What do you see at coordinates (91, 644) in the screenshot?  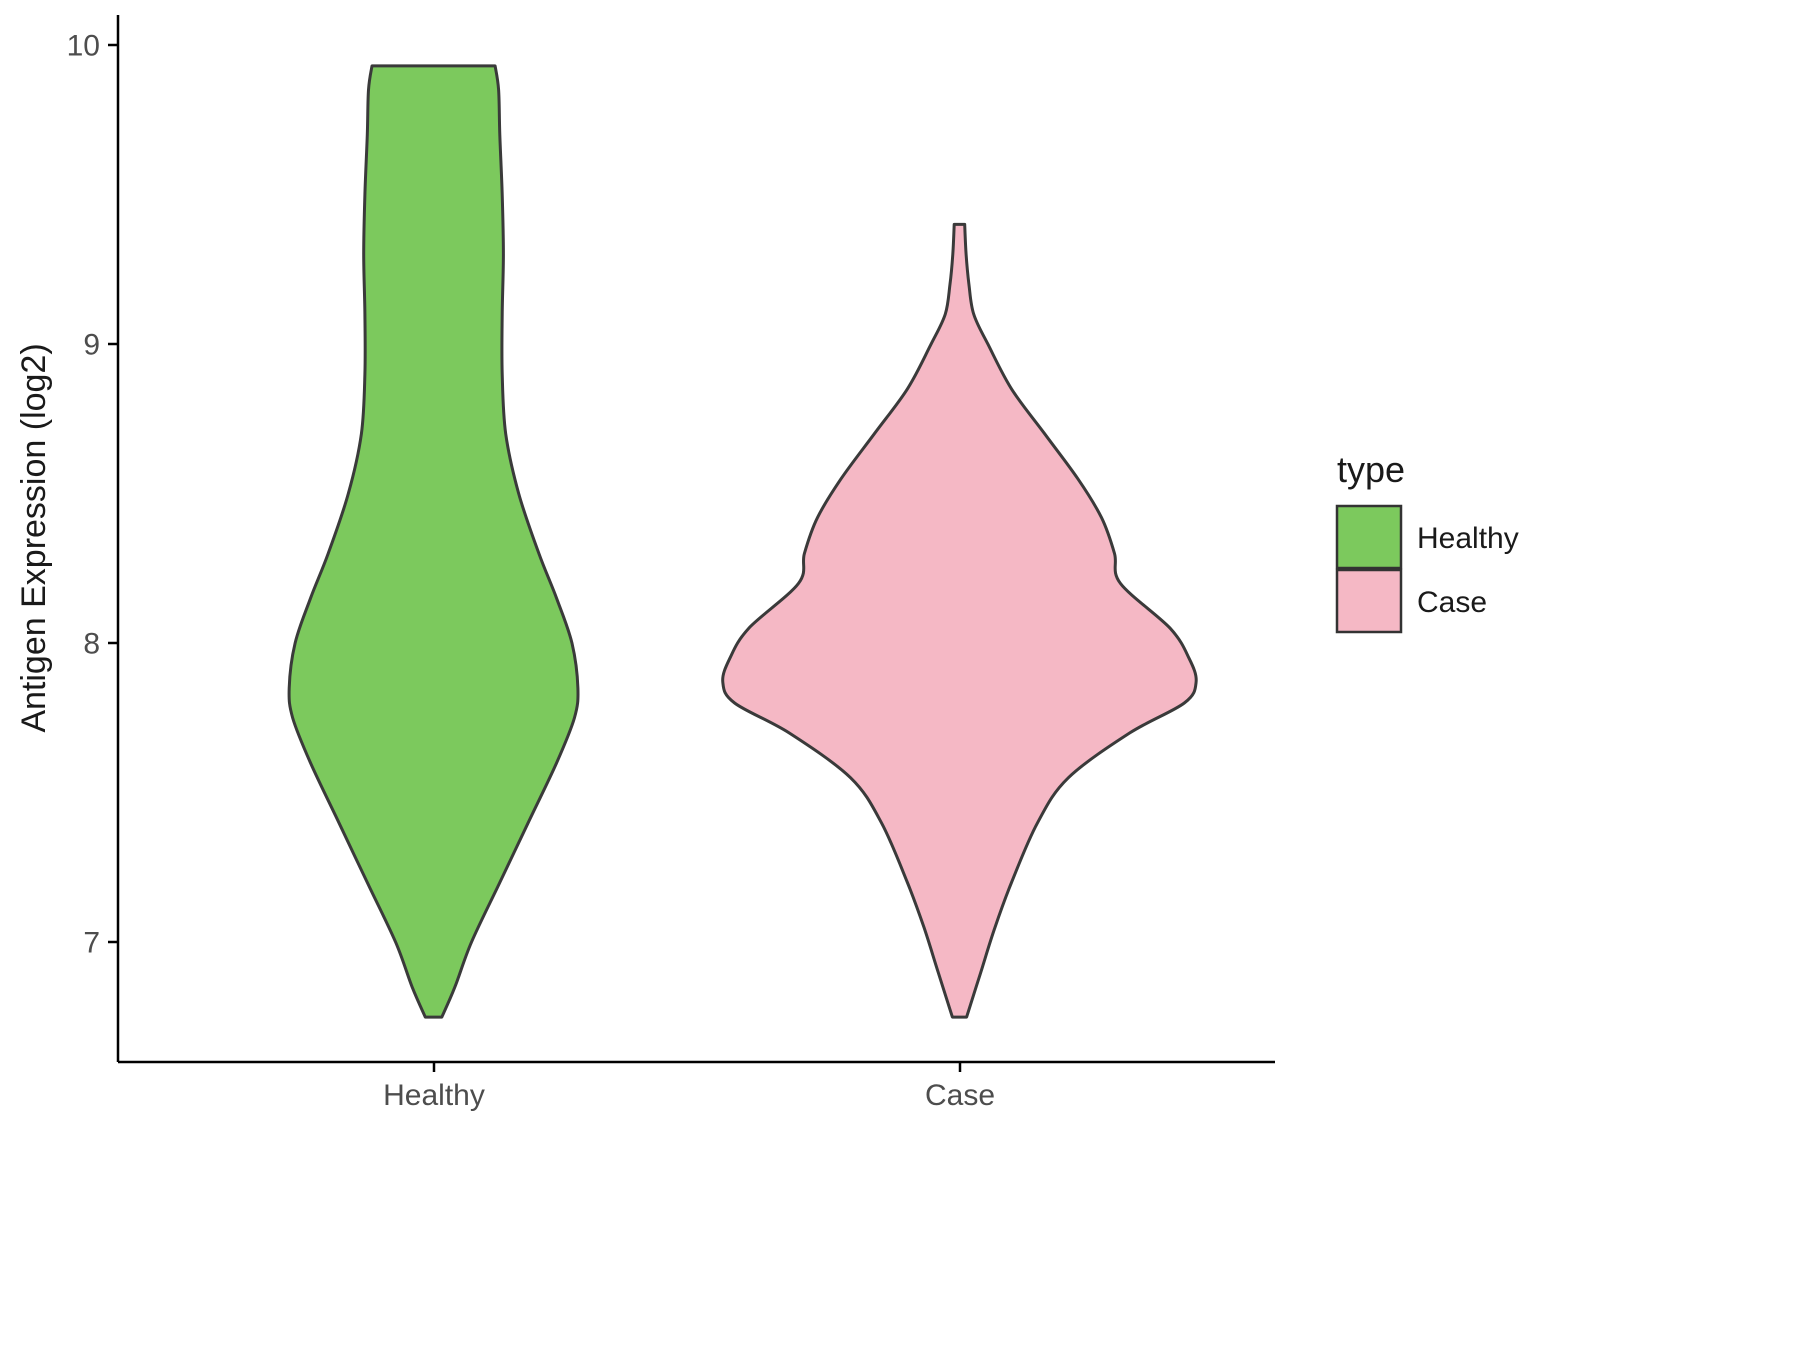 I see `y-tick-label-8: 8` at bounding box center [91, 644].